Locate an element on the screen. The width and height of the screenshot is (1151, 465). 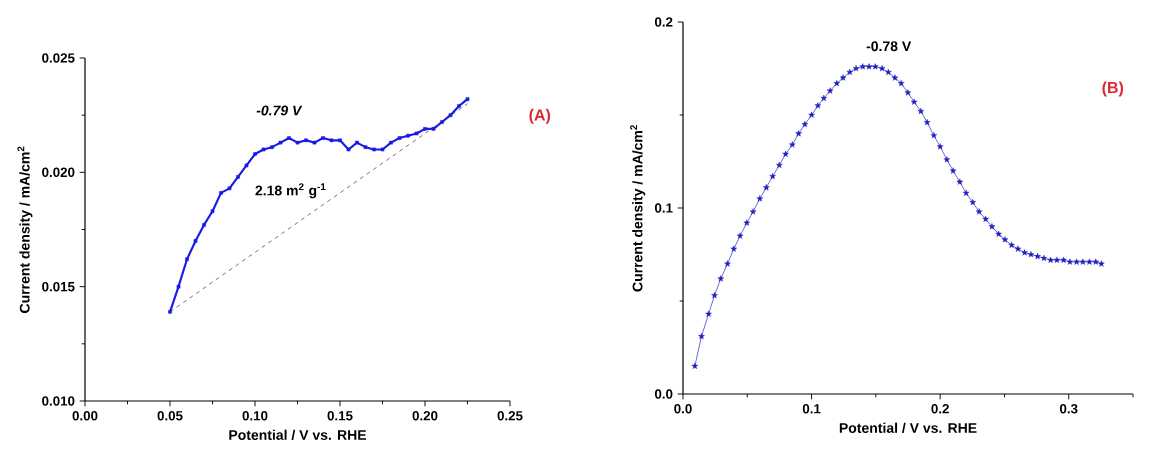
y-tick-label: 0.1 is located at coordinates (663, 208).